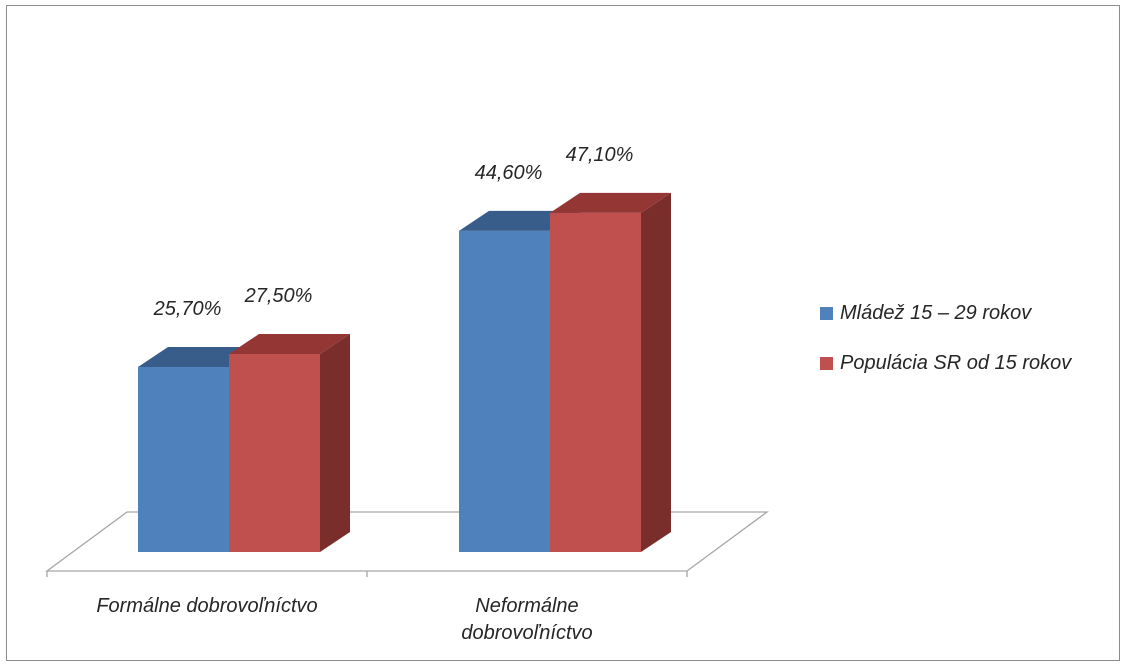 The height and width of the screenshot is (668, 1128). I want to click on legend-item: Mládež 15 – 29 rokov, so click(926, 313).